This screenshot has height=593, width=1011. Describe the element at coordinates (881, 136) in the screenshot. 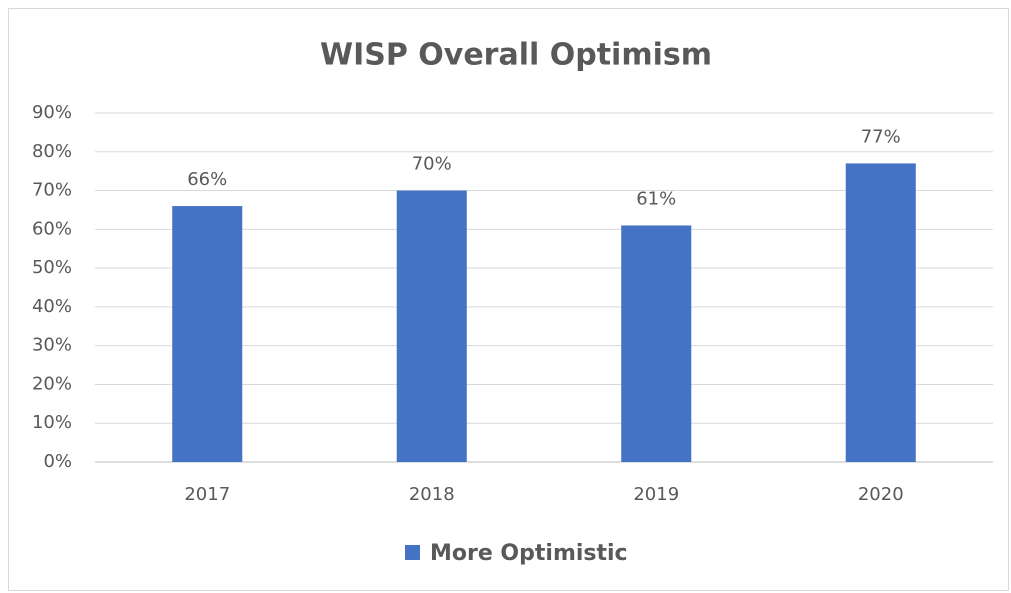

I see `data-label: 77%` at that location.